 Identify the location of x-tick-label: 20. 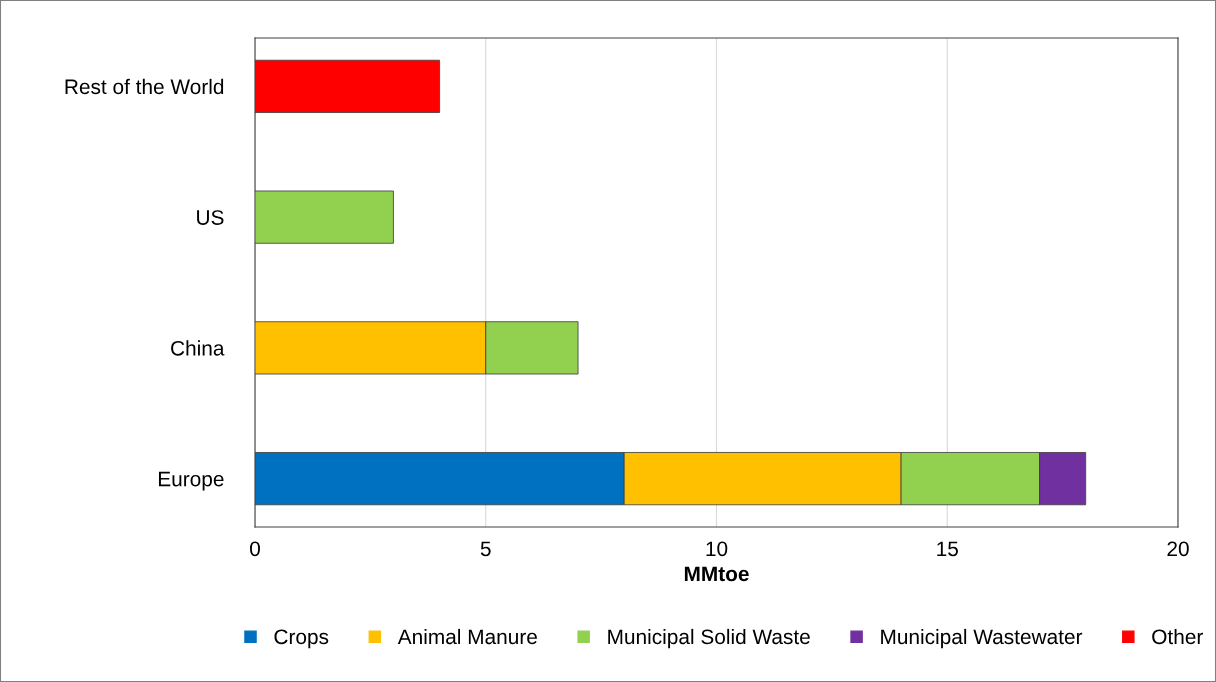
(1178, 549).